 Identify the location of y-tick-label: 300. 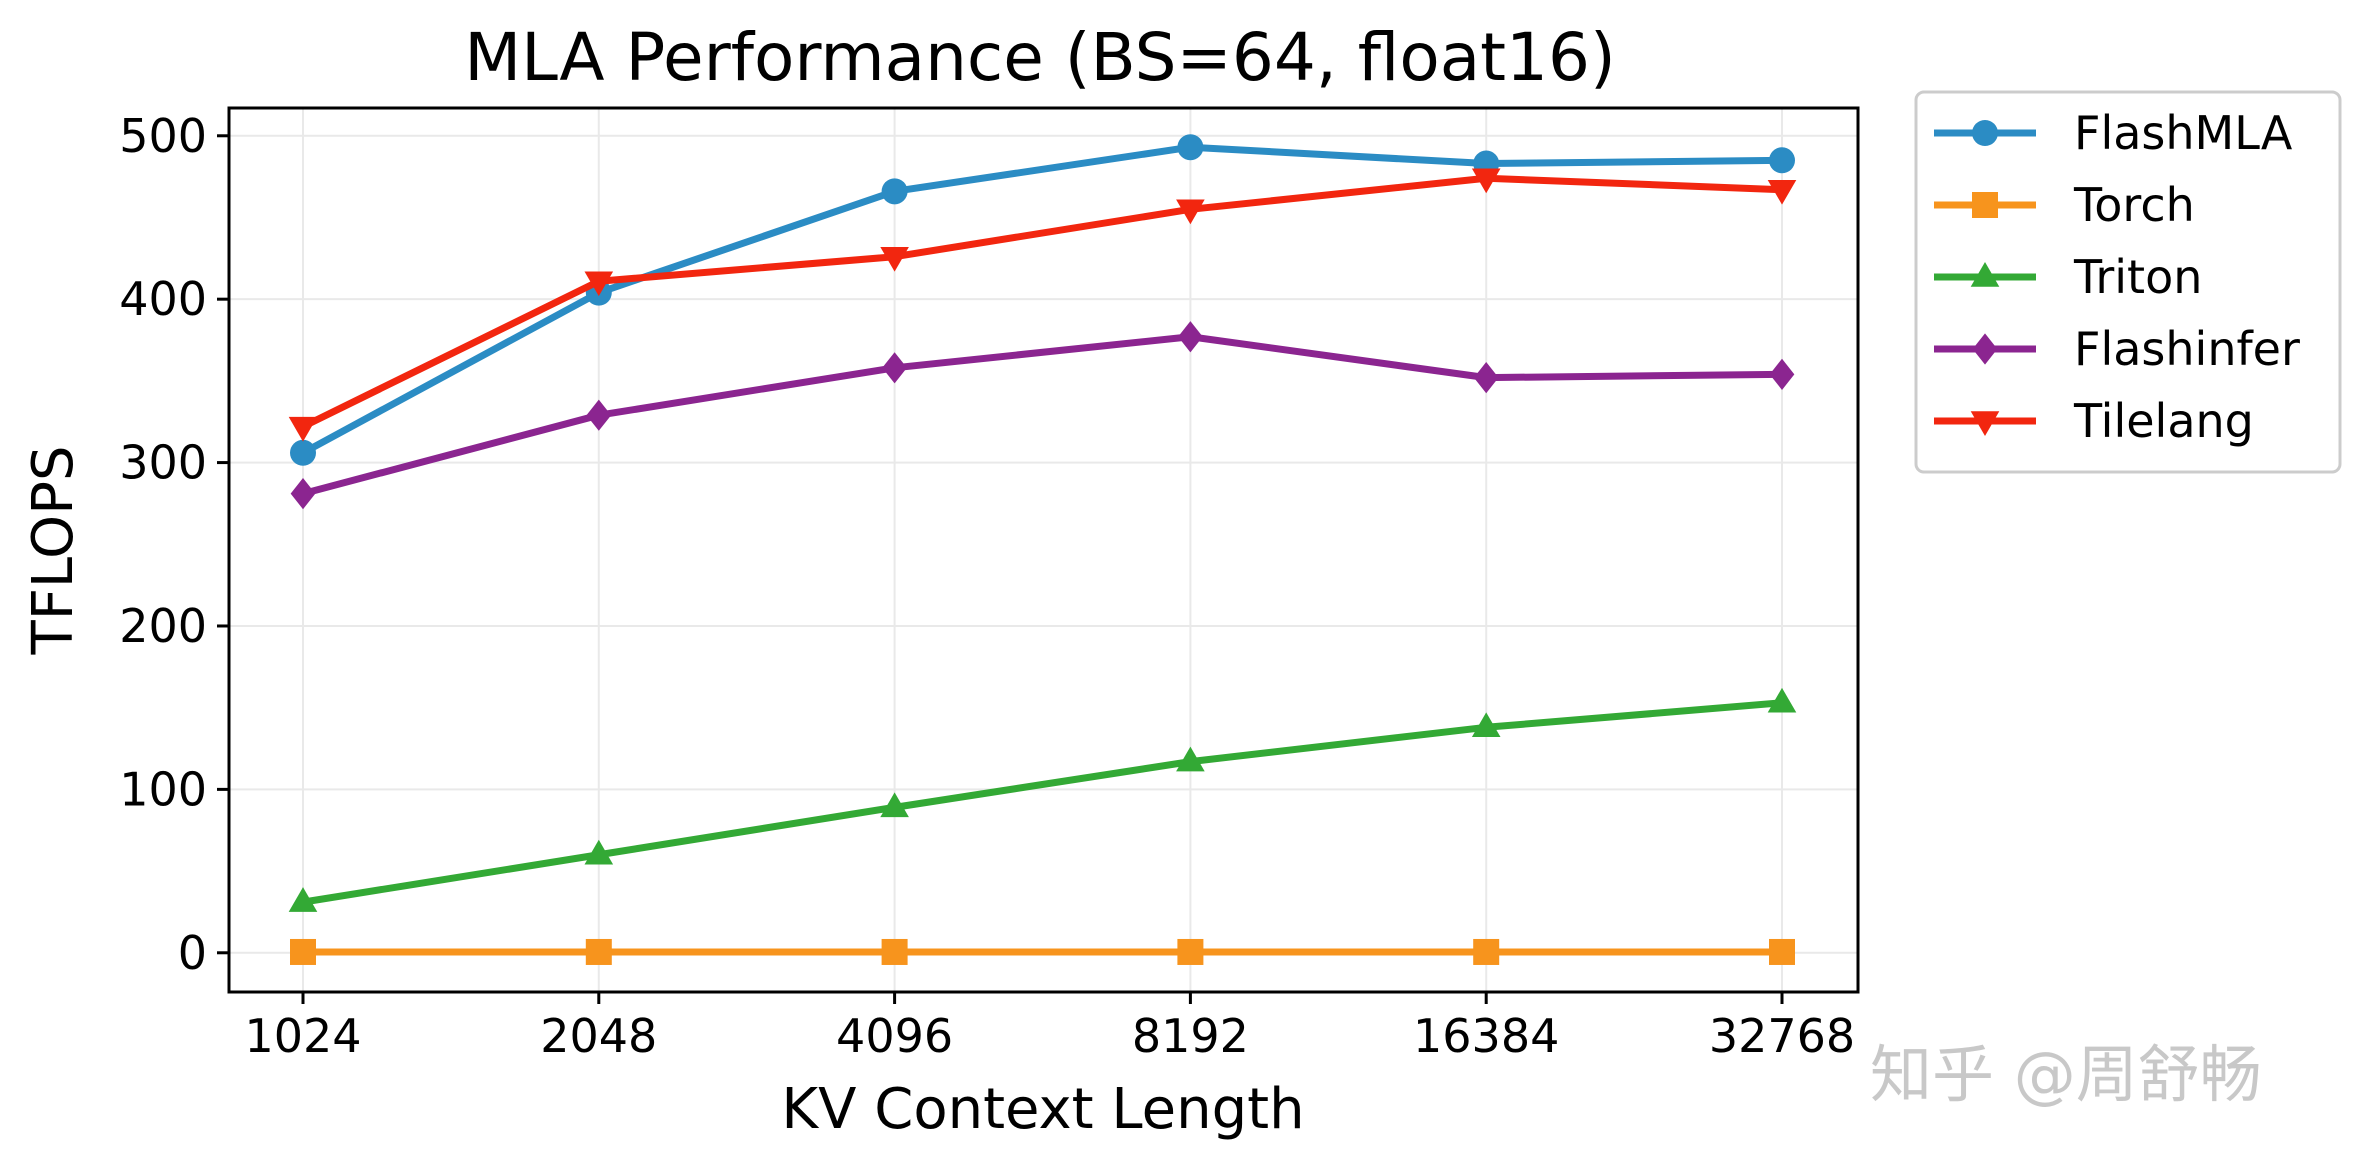
(163, 463).